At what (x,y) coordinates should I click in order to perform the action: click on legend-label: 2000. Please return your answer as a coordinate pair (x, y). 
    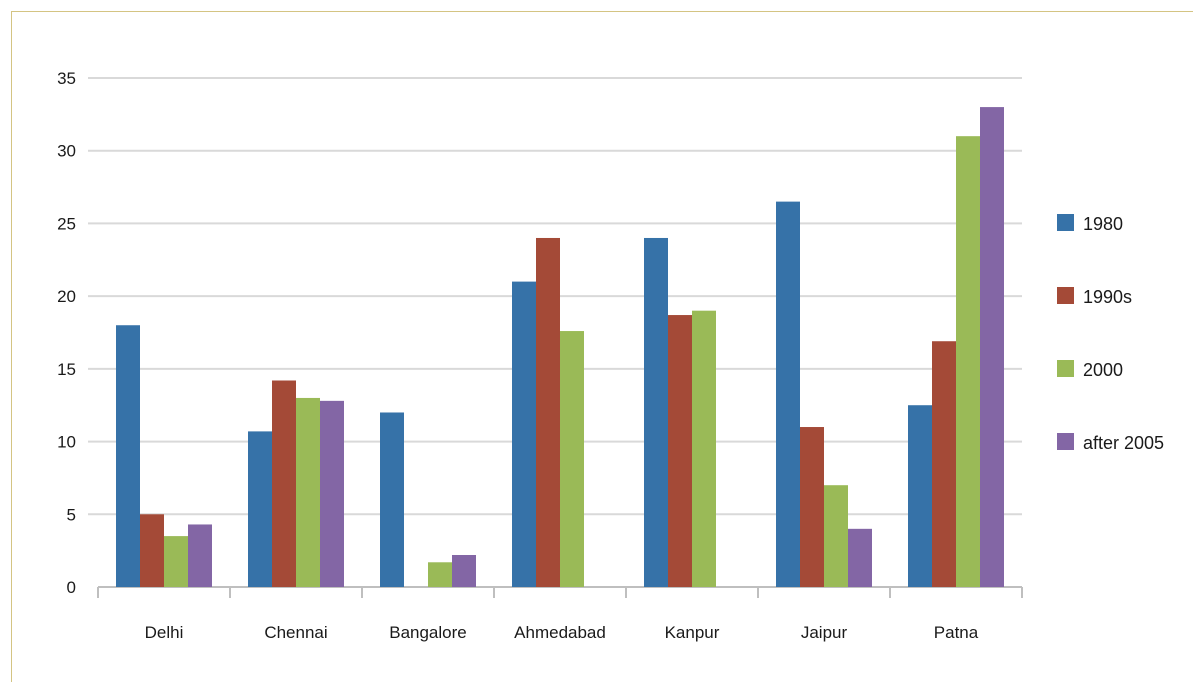
    Looking at the image, I should click on (1103, 370).